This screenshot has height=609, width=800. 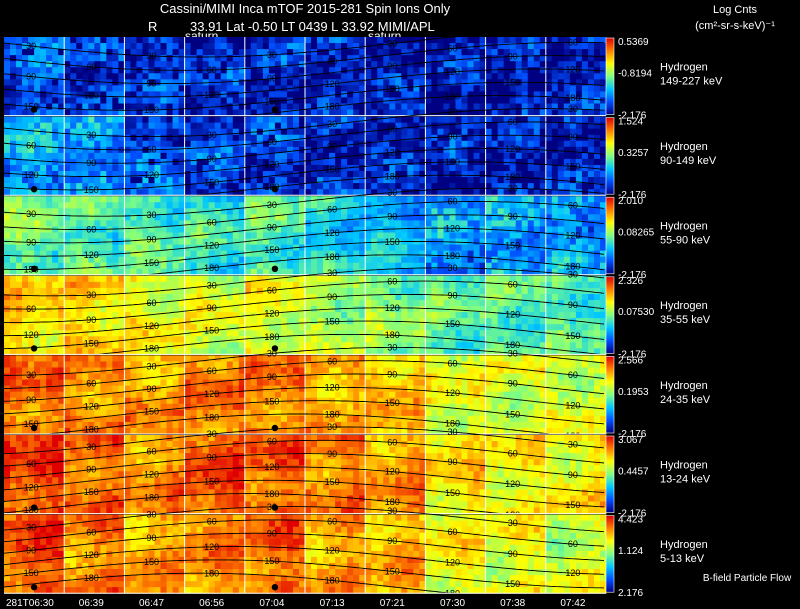 What do you see at coordinates (91, 230) in the screenshot?
I see `contour-label: 60` at bounding box center [91, 230].